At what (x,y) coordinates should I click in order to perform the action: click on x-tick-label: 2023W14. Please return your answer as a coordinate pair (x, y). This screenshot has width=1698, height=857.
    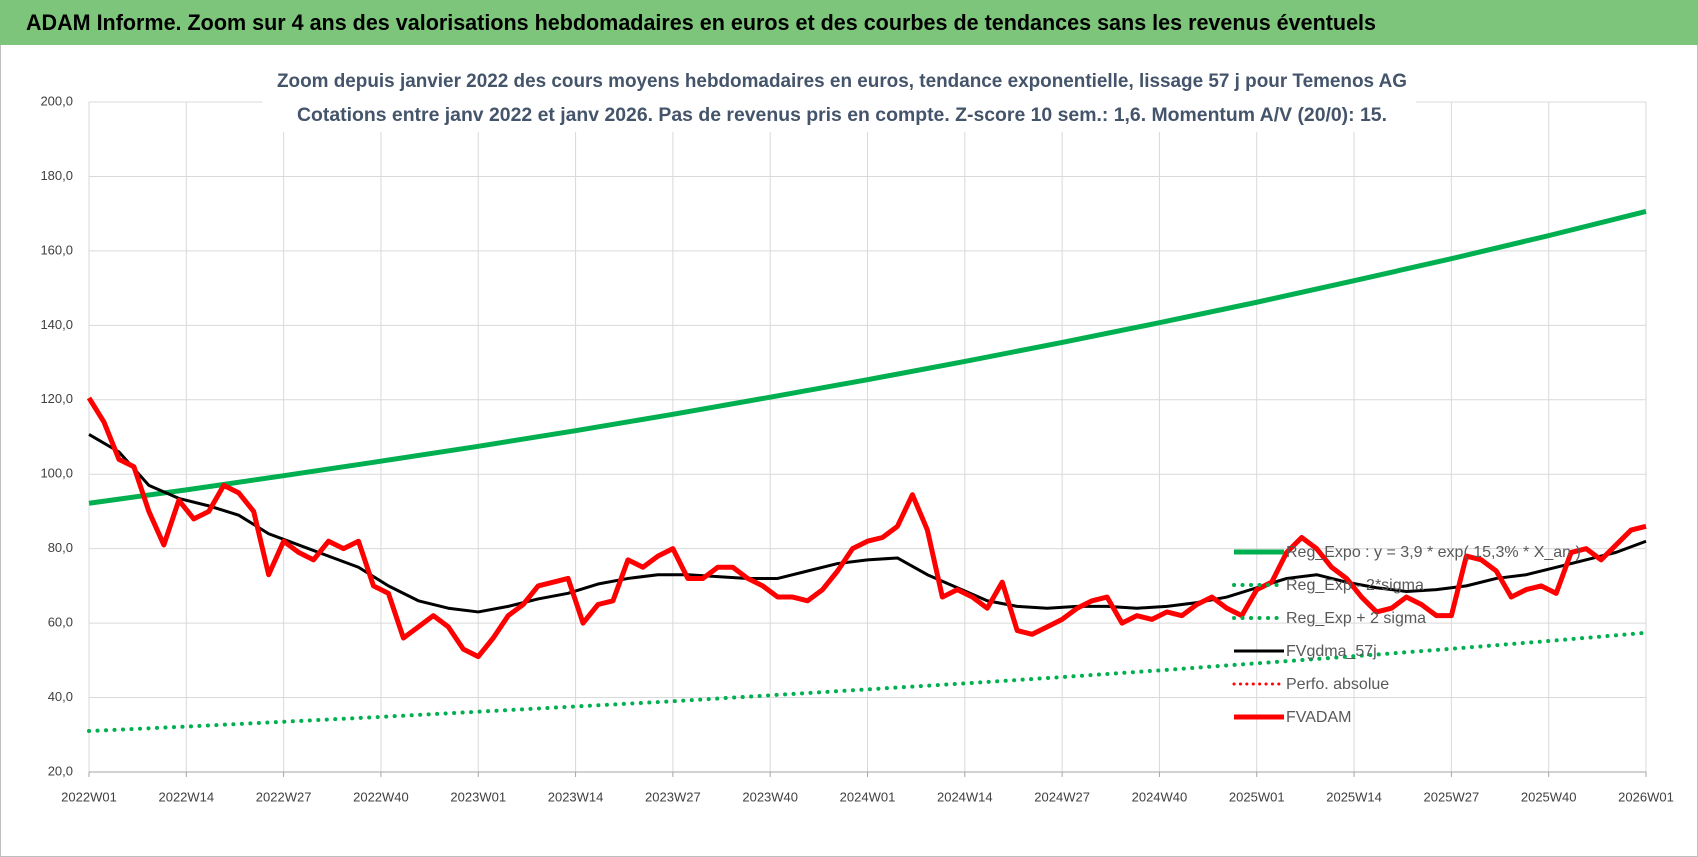
    Looking at the image, I should click on (576, 796).